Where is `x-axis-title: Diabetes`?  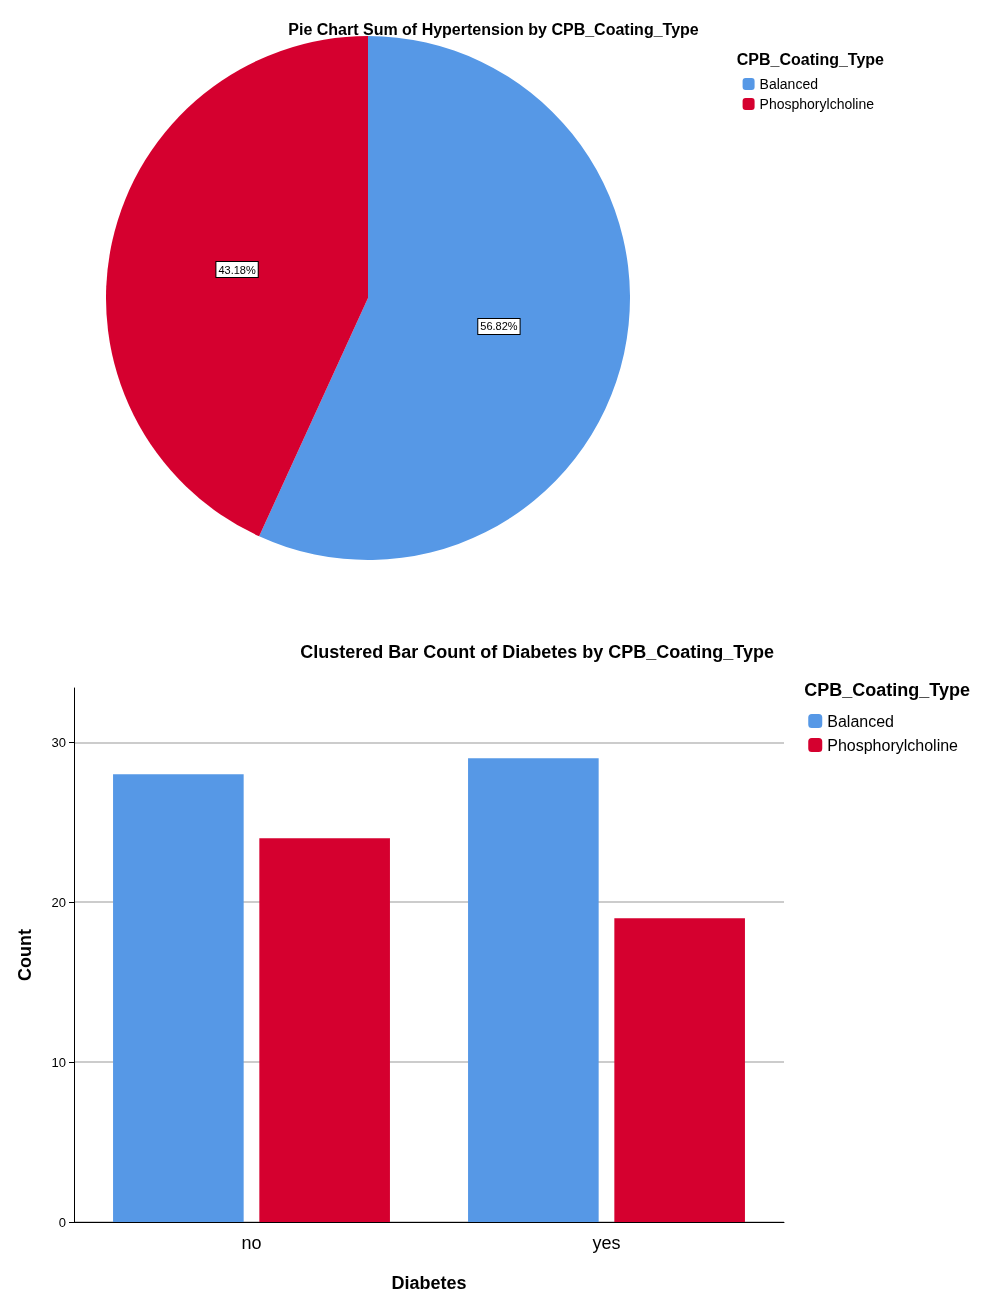
x-axis-title: Diabetes is located at coordinates (429, 1283).